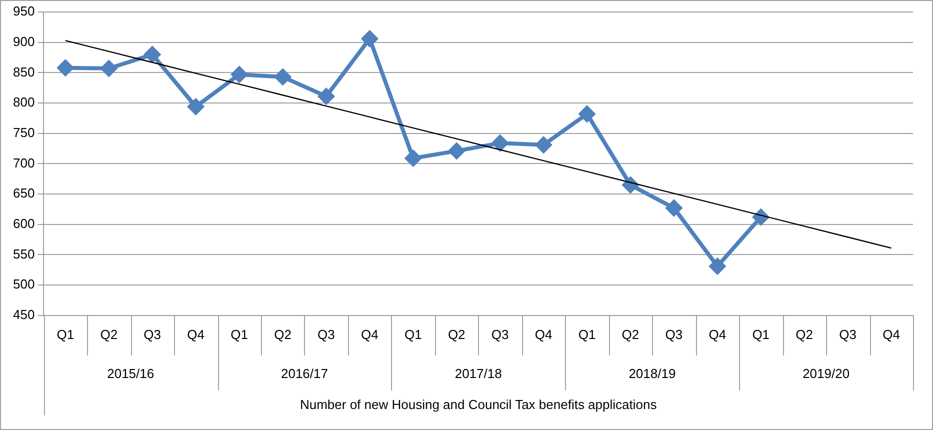  Describe the element at coordinates (23, 102) in the screenshot. I see `y-tick-label: 800` at that location.